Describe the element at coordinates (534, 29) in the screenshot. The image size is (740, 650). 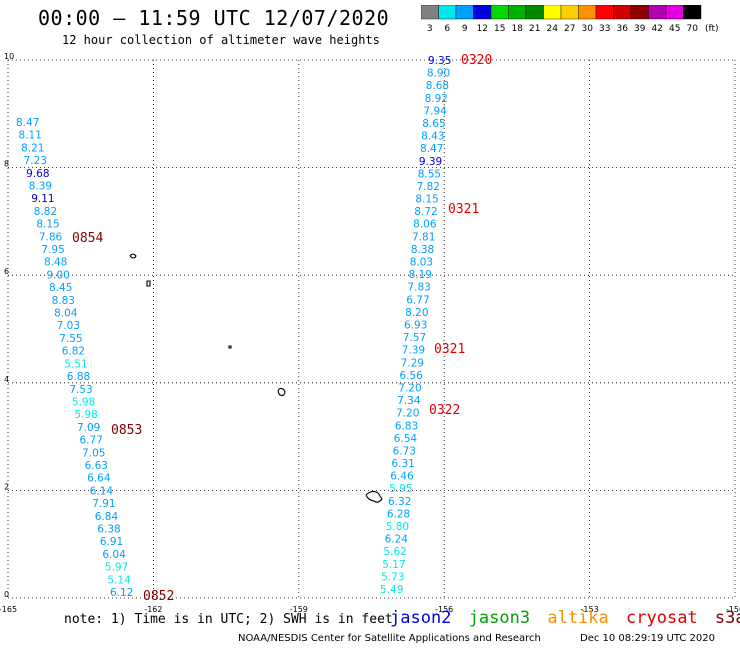
I see `legend-label: 21` at that location.